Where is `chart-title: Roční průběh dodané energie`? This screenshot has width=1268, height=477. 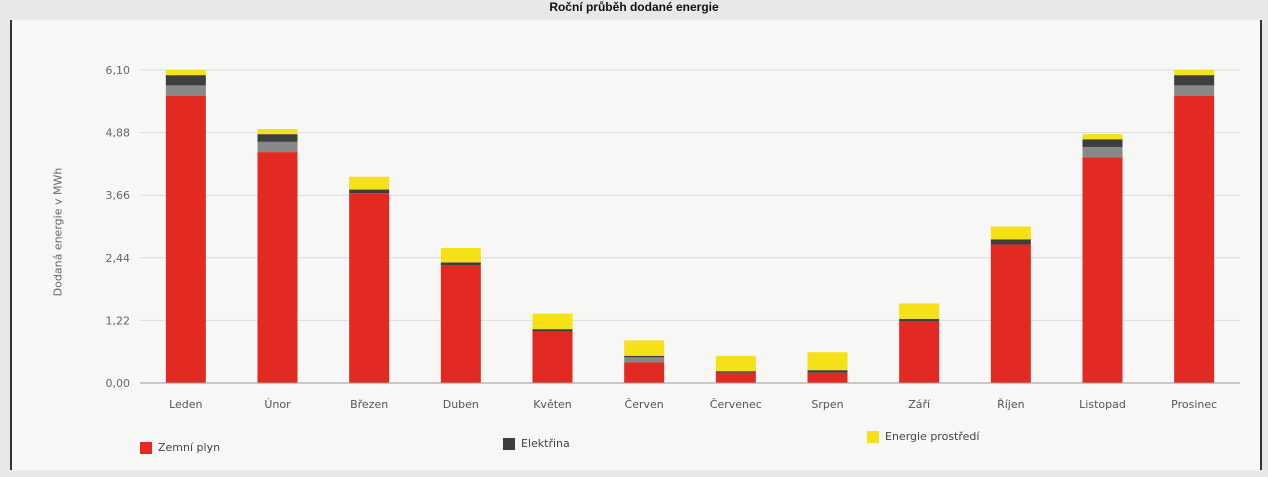
chart-title: Roční průběh dodané energie is located at coordinates (634, 7).